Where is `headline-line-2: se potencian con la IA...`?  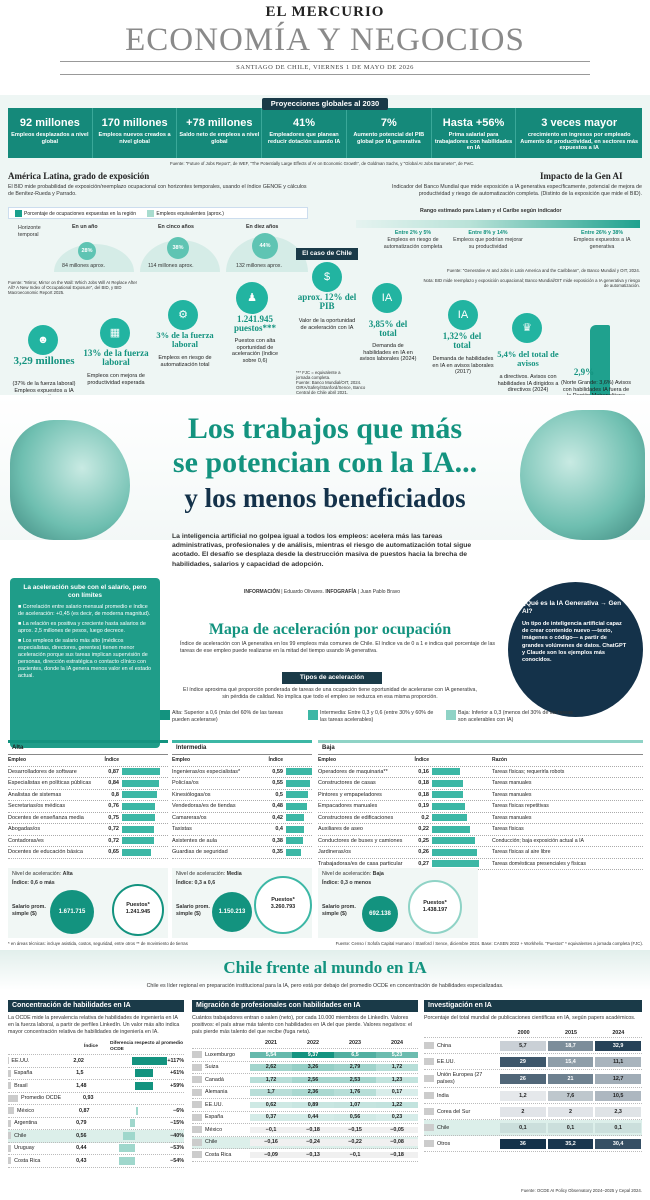 headline-line-2: se potencian con la IA... is located at coordinates (325, 462).